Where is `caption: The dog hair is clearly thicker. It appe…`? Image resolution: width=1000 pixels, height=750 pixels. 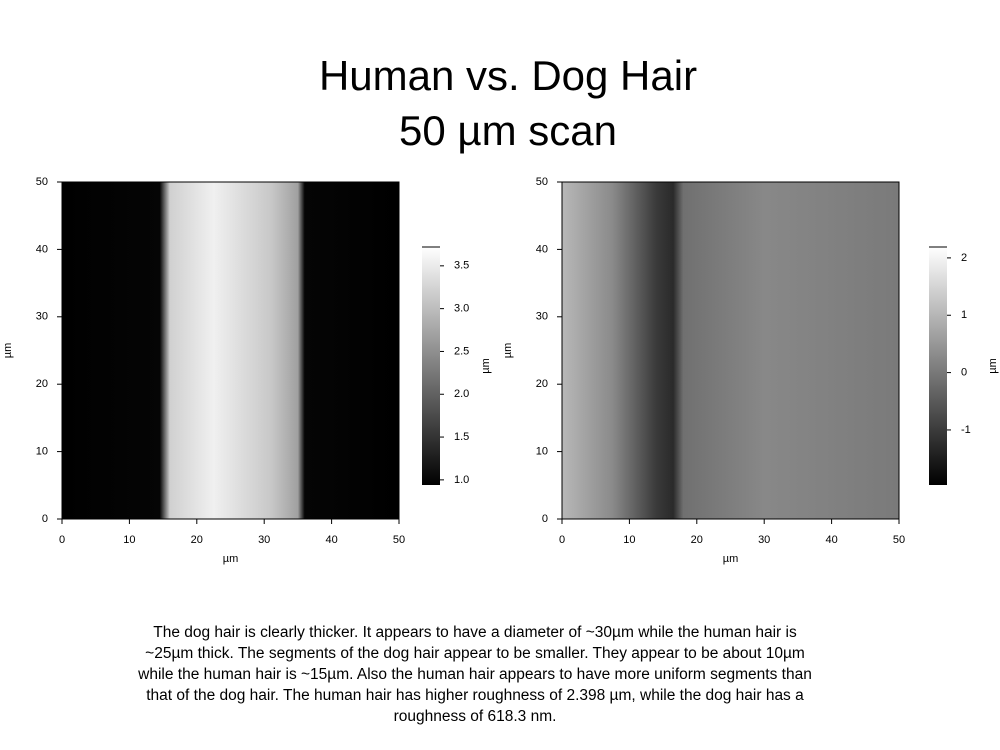
caption: The dog hair is clearly thicker. It appe… is located at coordinates (475, 674).